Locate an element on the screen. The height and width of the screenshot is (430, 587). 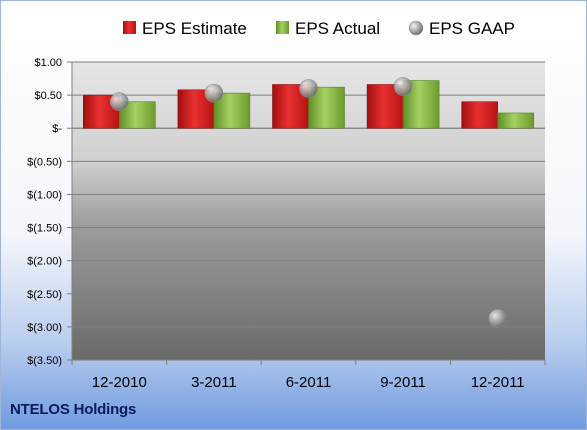
y-tick-label: $0.50 is located at coordinates (48, 96).